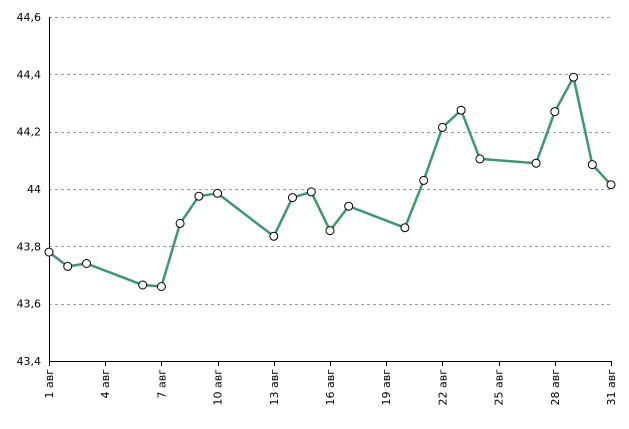  What do you see at coordinates (218, 387) in the screenshot?
I see `x-tick-label: 10 авг` at bounding box center [218, 387].